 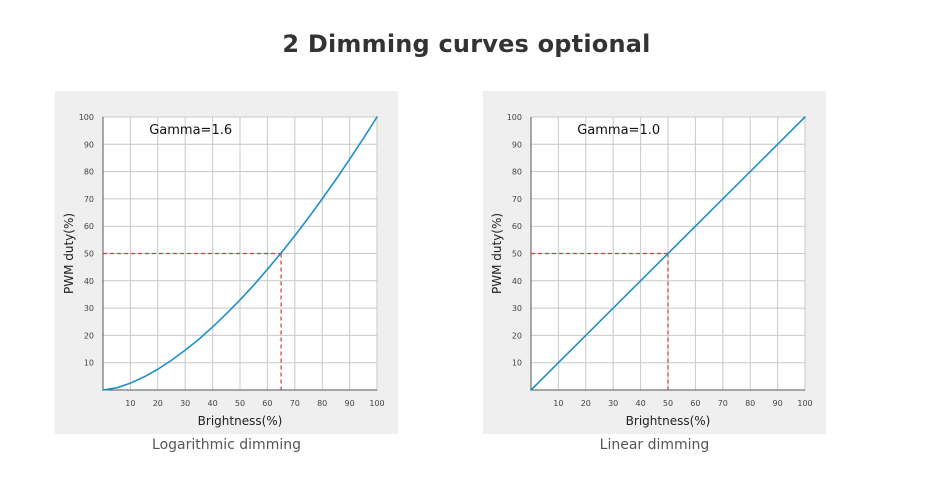 I want to click on caption-linear-dimming: Linear dimming, so click(x=654, y=445).